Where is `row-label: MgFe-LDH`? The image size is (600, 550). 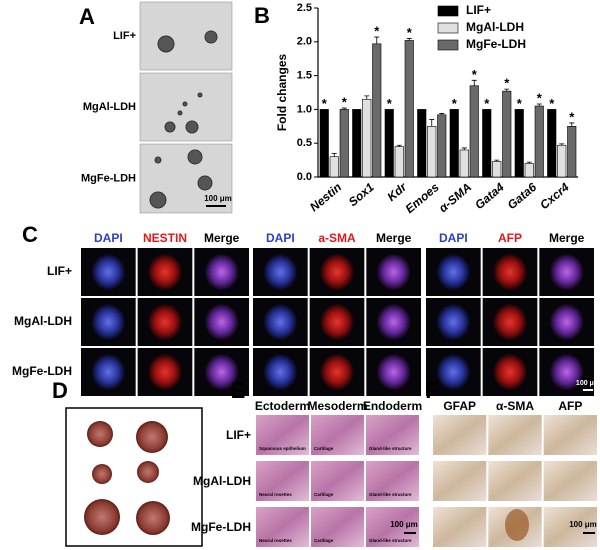 row-label: MgFe-LDH is located at coordinates (108, 178).